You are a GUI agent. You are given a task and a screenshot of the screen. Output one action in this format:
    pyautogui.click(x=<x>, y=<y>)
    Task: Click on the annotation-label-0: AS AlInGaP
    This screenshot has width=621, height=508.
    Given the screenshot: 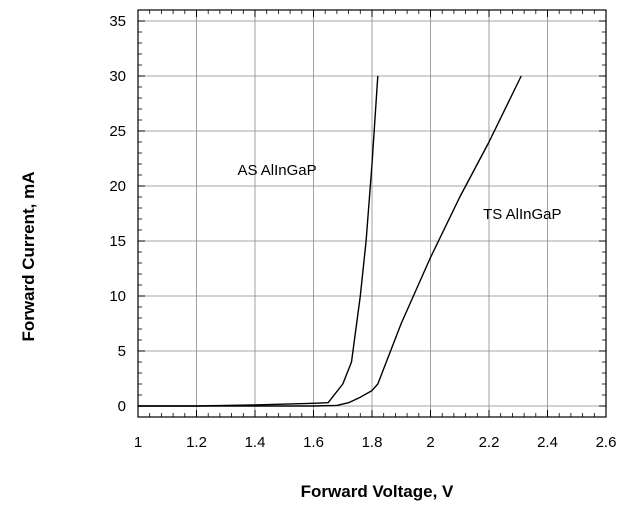 What is the action you would take?
    pyautogui.click(x=276, y=170)
    